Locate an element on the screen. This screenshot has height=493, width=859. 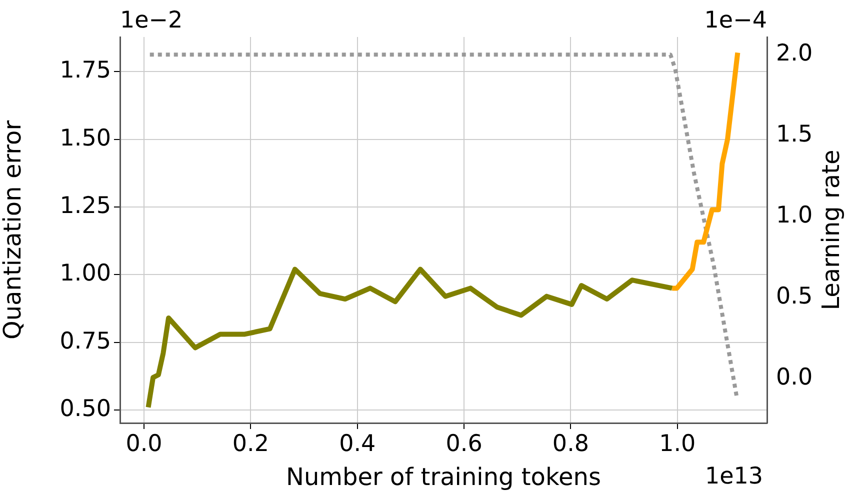
y-tick-label: 1.50 is located at coordinates (85, 138).